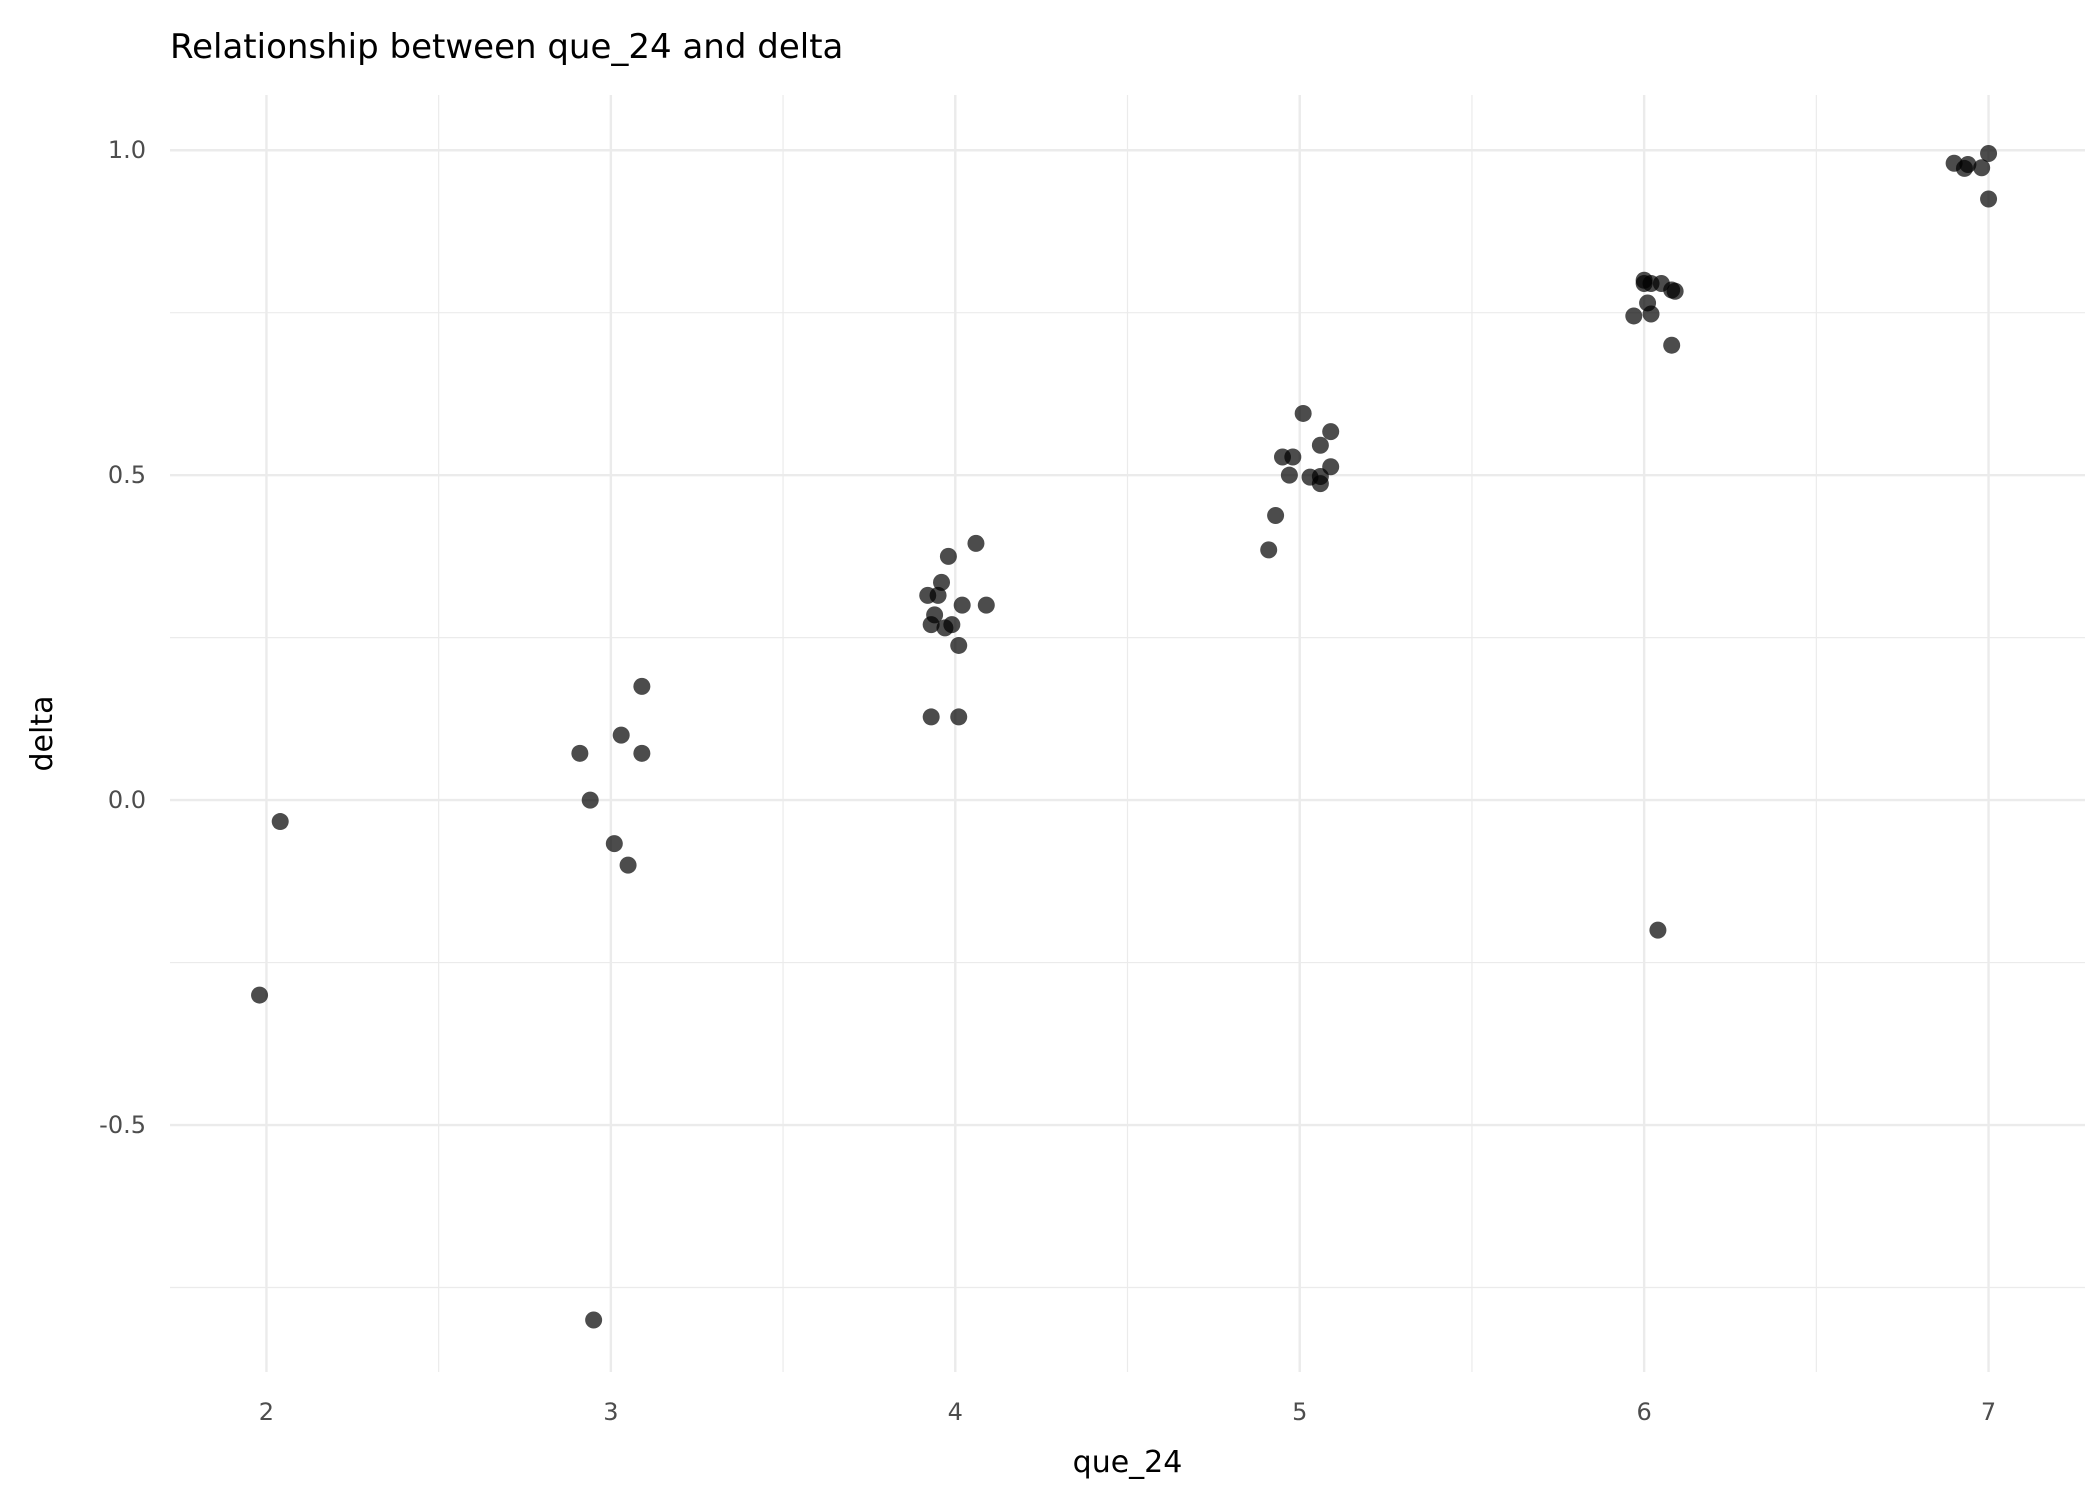  I want to click on y-axis-tick-labels: -0.5 0.0 0.5 1.0, so click(122, 637).